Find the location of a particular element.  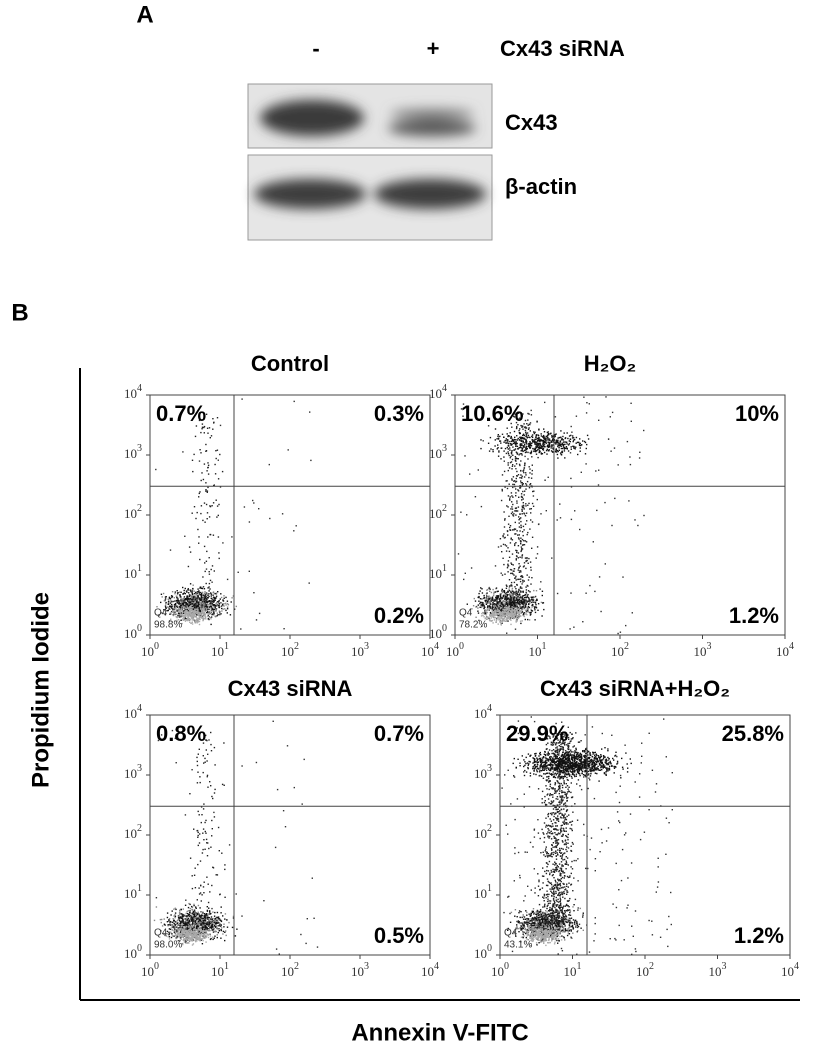

gate-value: 98.8% is located at coordinates (168, 625).